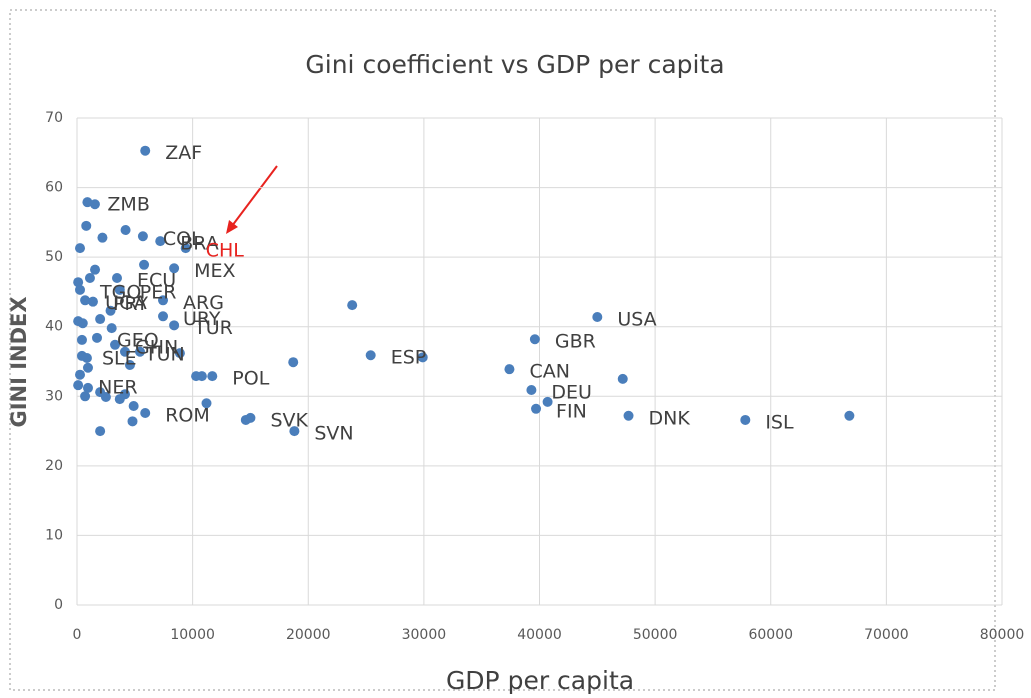  Describe the element at coordinates (54, 188) in the screenshot. I see `y-tick-label: 60` at that location.